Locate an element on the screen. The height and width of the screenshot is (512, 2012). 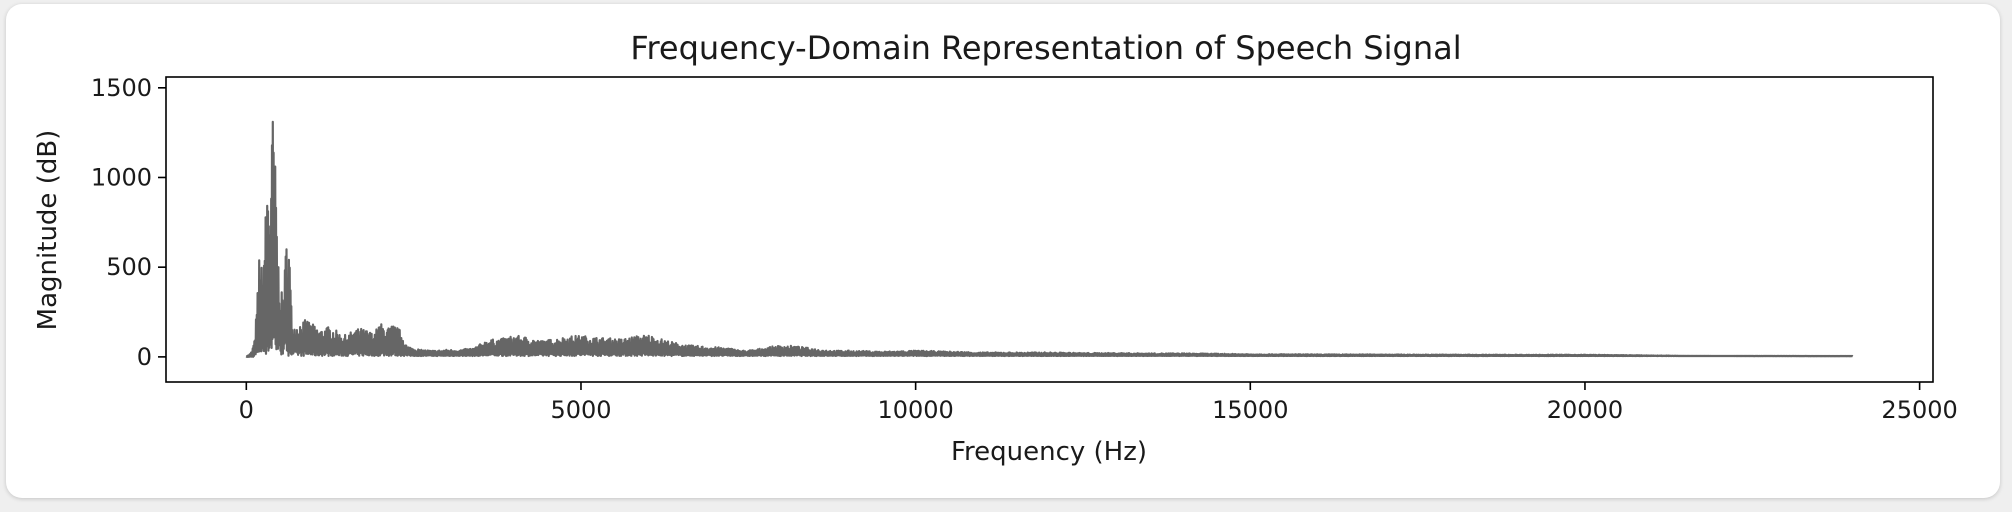
x-tick-label: 10000 is located at coordinates (915, 410).